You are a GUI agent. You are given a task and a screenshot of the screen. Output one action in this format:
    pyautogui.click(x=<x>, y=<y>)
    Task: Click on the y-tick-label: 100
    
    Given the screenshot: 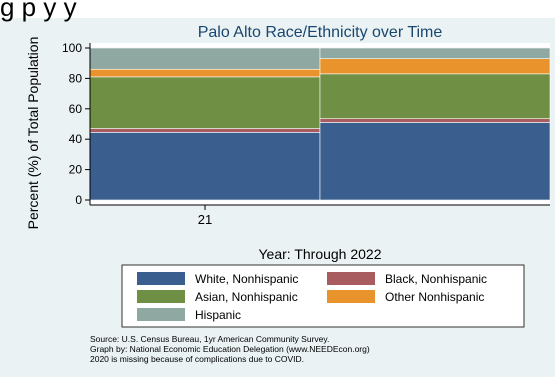 What is the action you would take?
    pyautogui.click(x=72, y=48)
    